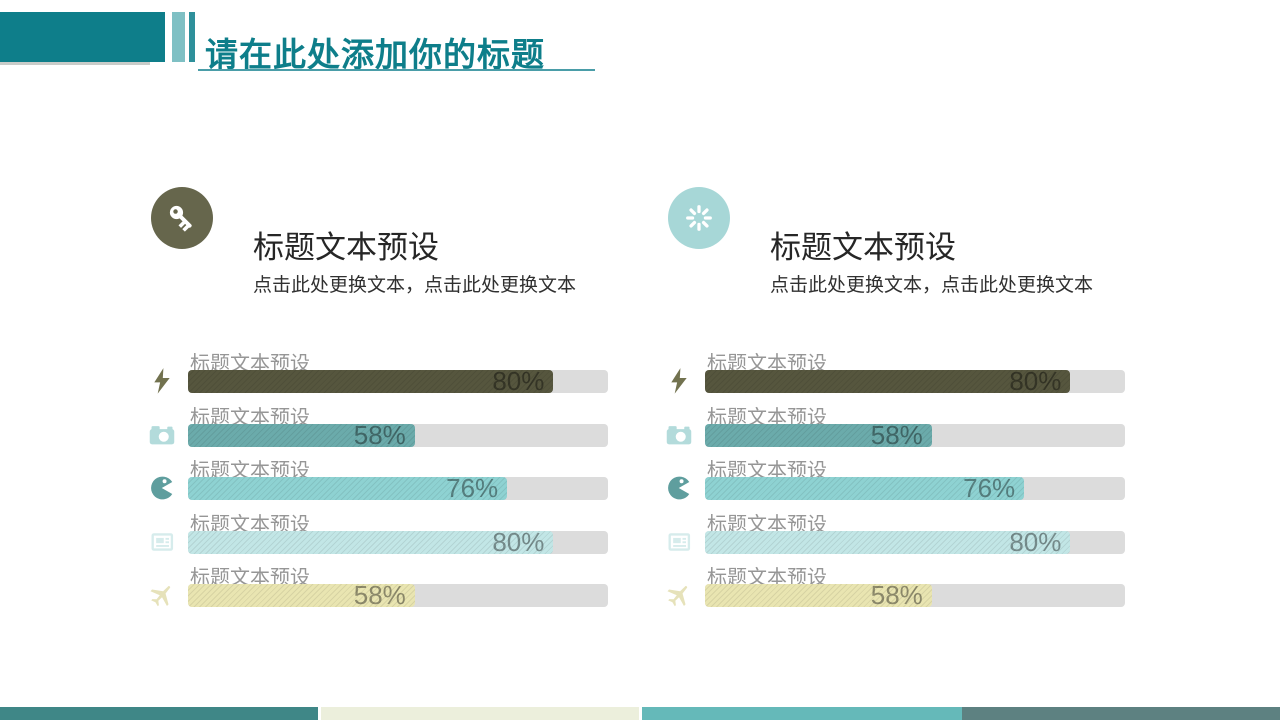  Describe the element at coordinates (82, 37) in the screenshot. I see `header-accent-block` at that location.